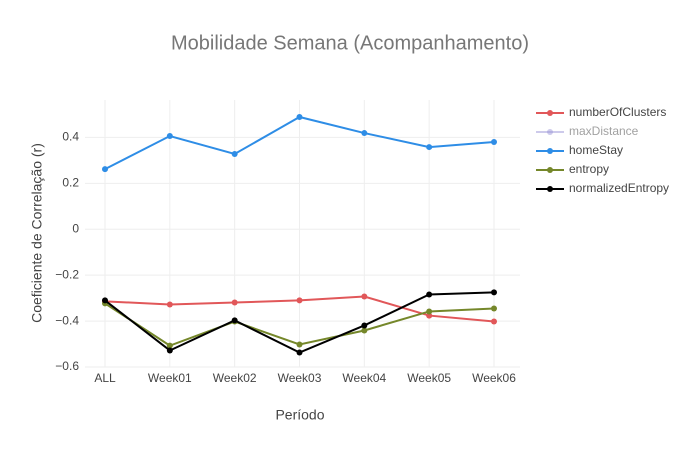 The height and width of the screenshot is (450, 700). I want to click on x-tick-label: Week05, so click(429, 378).